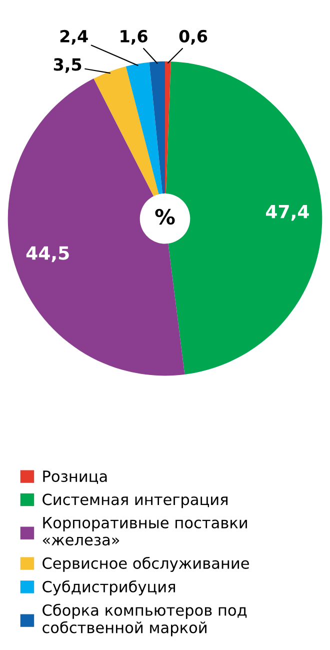 Image resolution: width=330 pixels, height=650 pixels. Describe the element at coordinates (145, 564) in the screenshot. I see `legend-label: Сервисное обслуживание` at that location.